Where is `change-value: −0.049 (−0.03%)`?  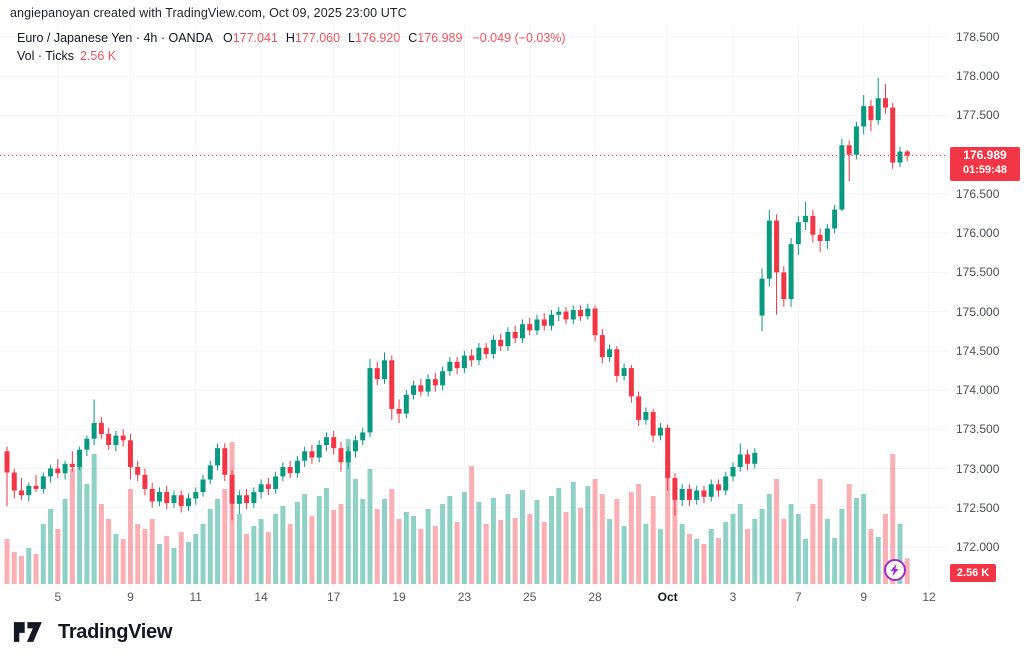 change-value: −0.049 (−0.03%) is located at coordinates (519, 38).